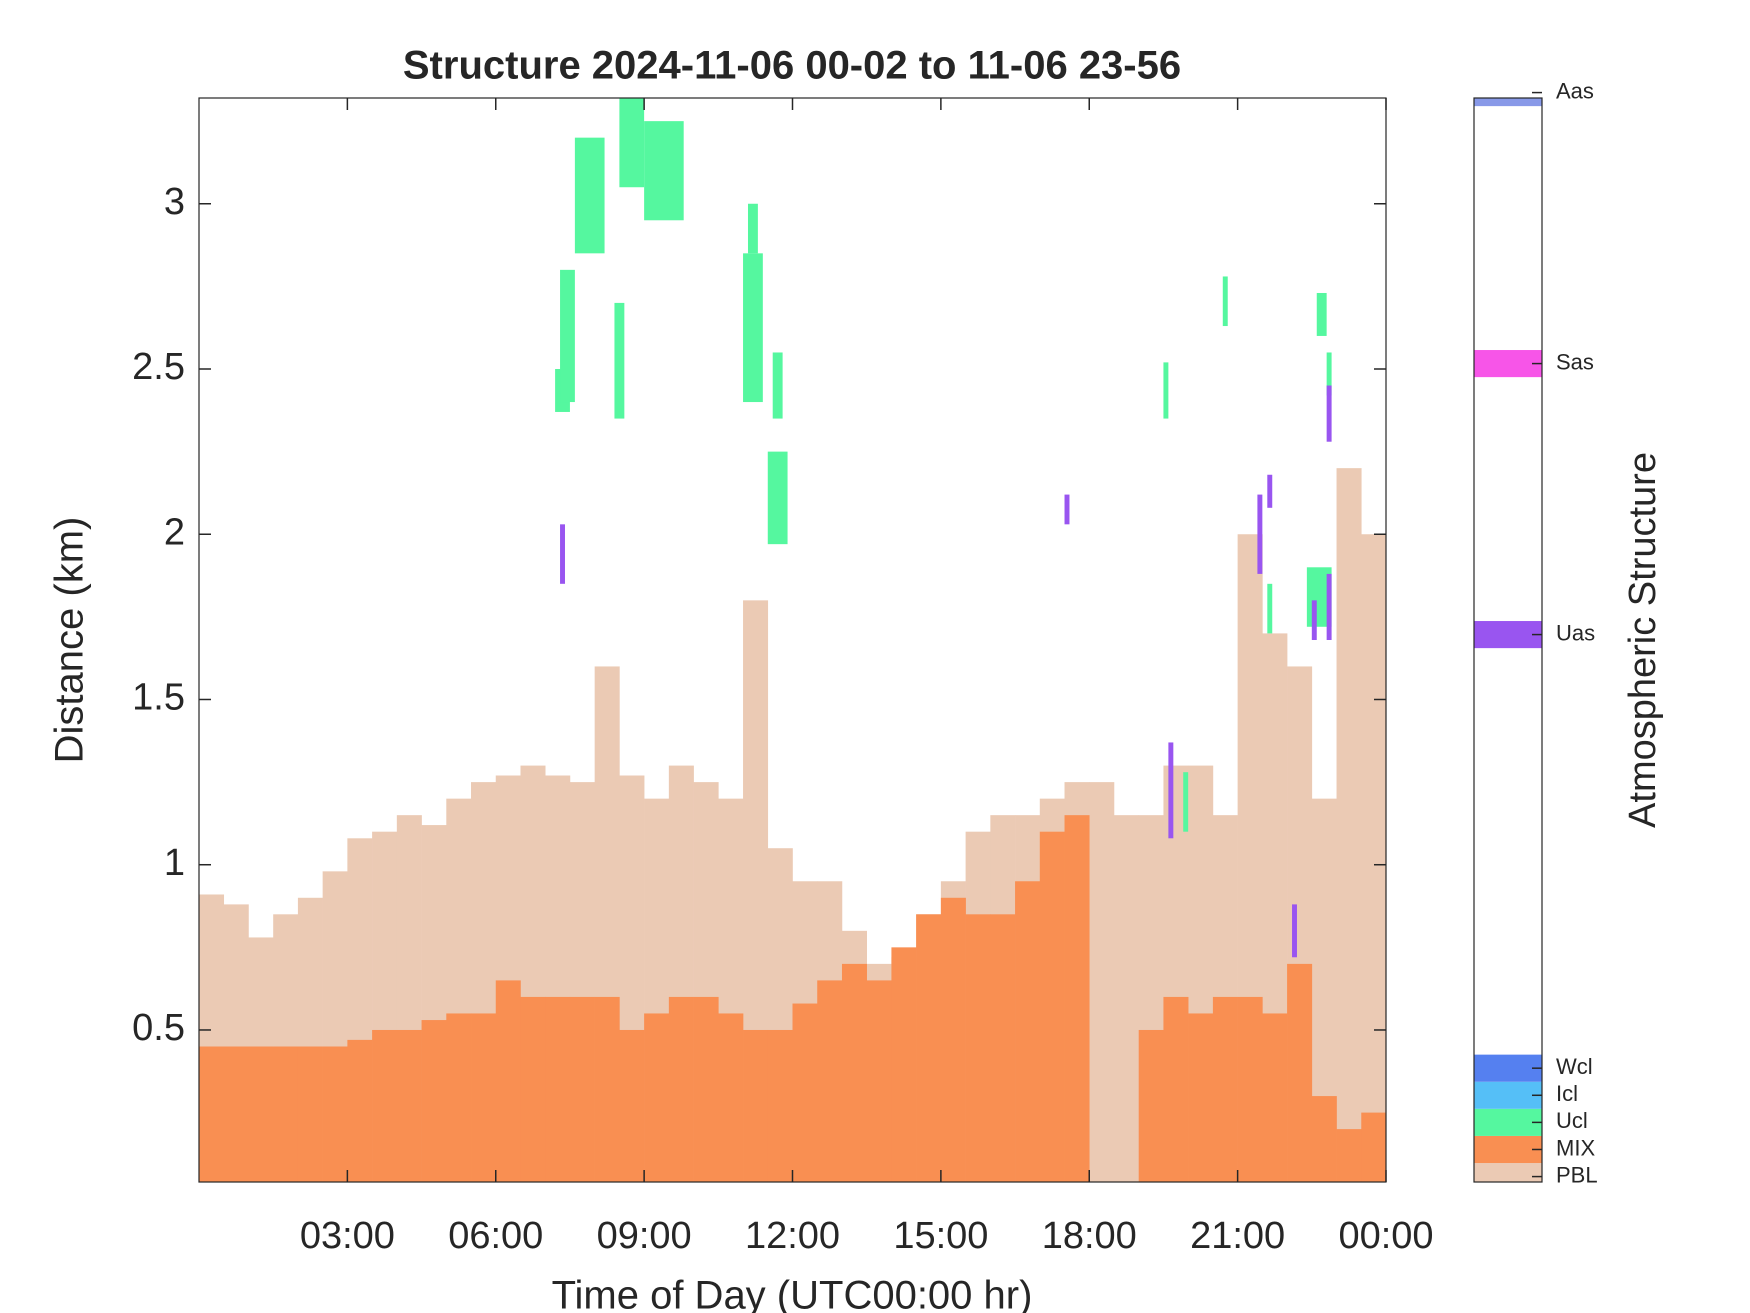 The width and height of the screenshot is (1750, 1313). I want to click on y-tick-label: 2.5, so click(158, 367).